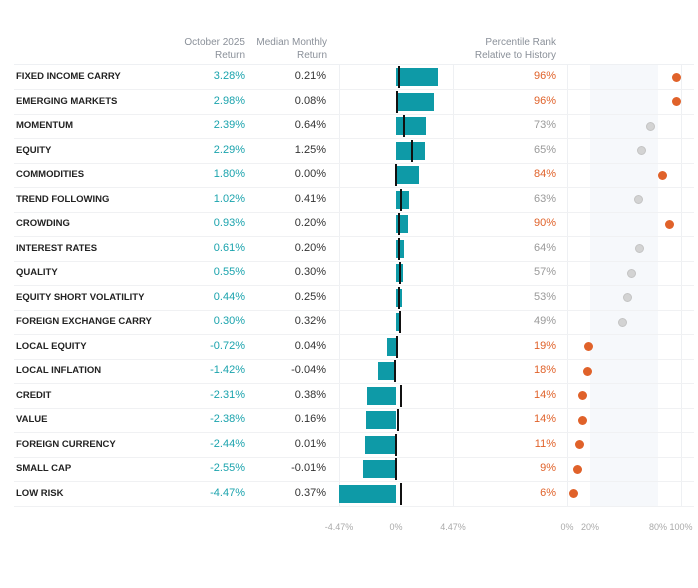 The width and height of the screenshot is (698, 588). I want to click on factor-name: INTEREST RATES, so click(57, 248).